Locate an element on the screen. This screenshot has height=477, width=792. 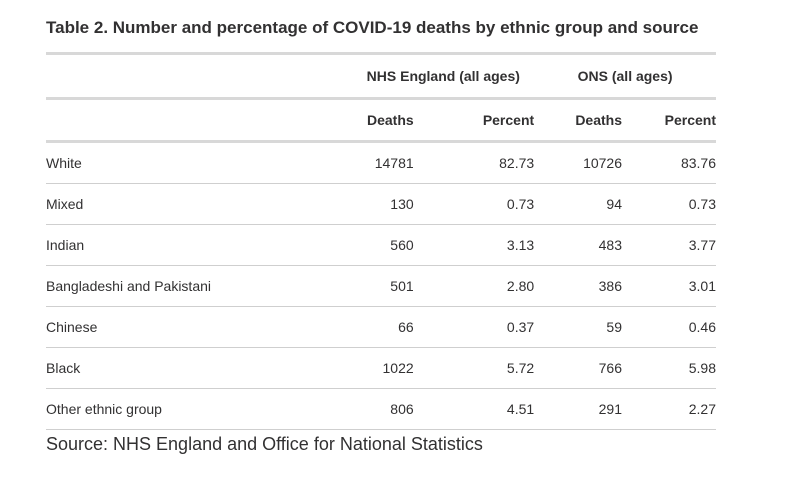
cell-nhs-percent: 3.13 is located at coordinates (474, 245).